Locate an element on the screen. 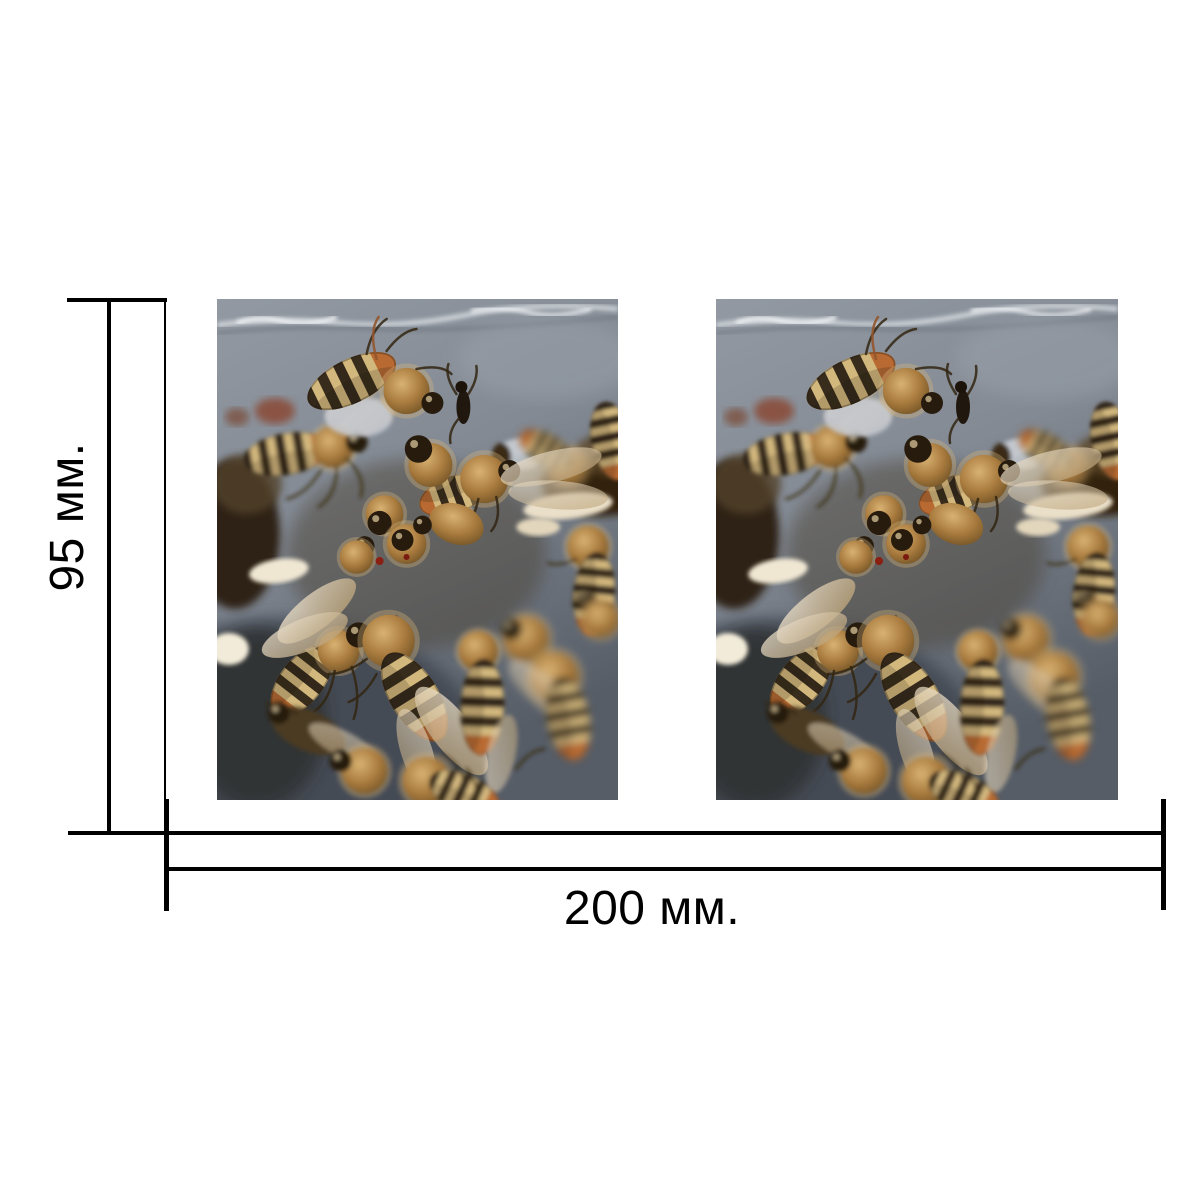  height-dimension-label: 95 мм. is located at coordinates (67, 517).